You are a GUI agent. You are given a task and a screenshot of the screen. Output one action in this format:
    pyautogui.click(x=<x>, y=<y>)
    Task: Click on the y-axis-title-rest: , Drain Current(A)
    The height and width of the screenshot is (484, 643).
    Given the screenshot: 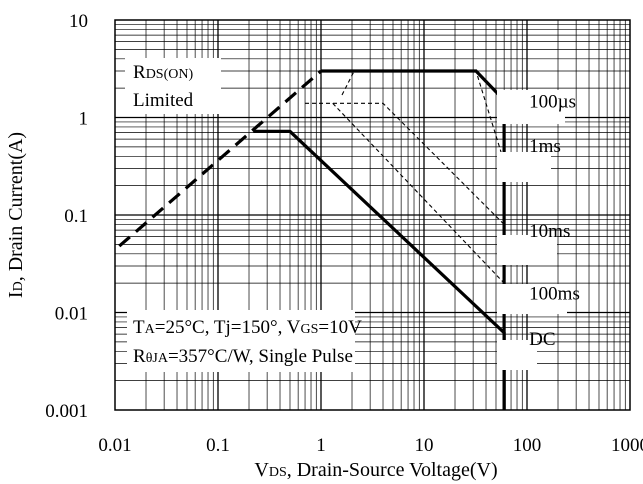 What is the action you would take?
    pyautogui.click(x=16, y=206)
    